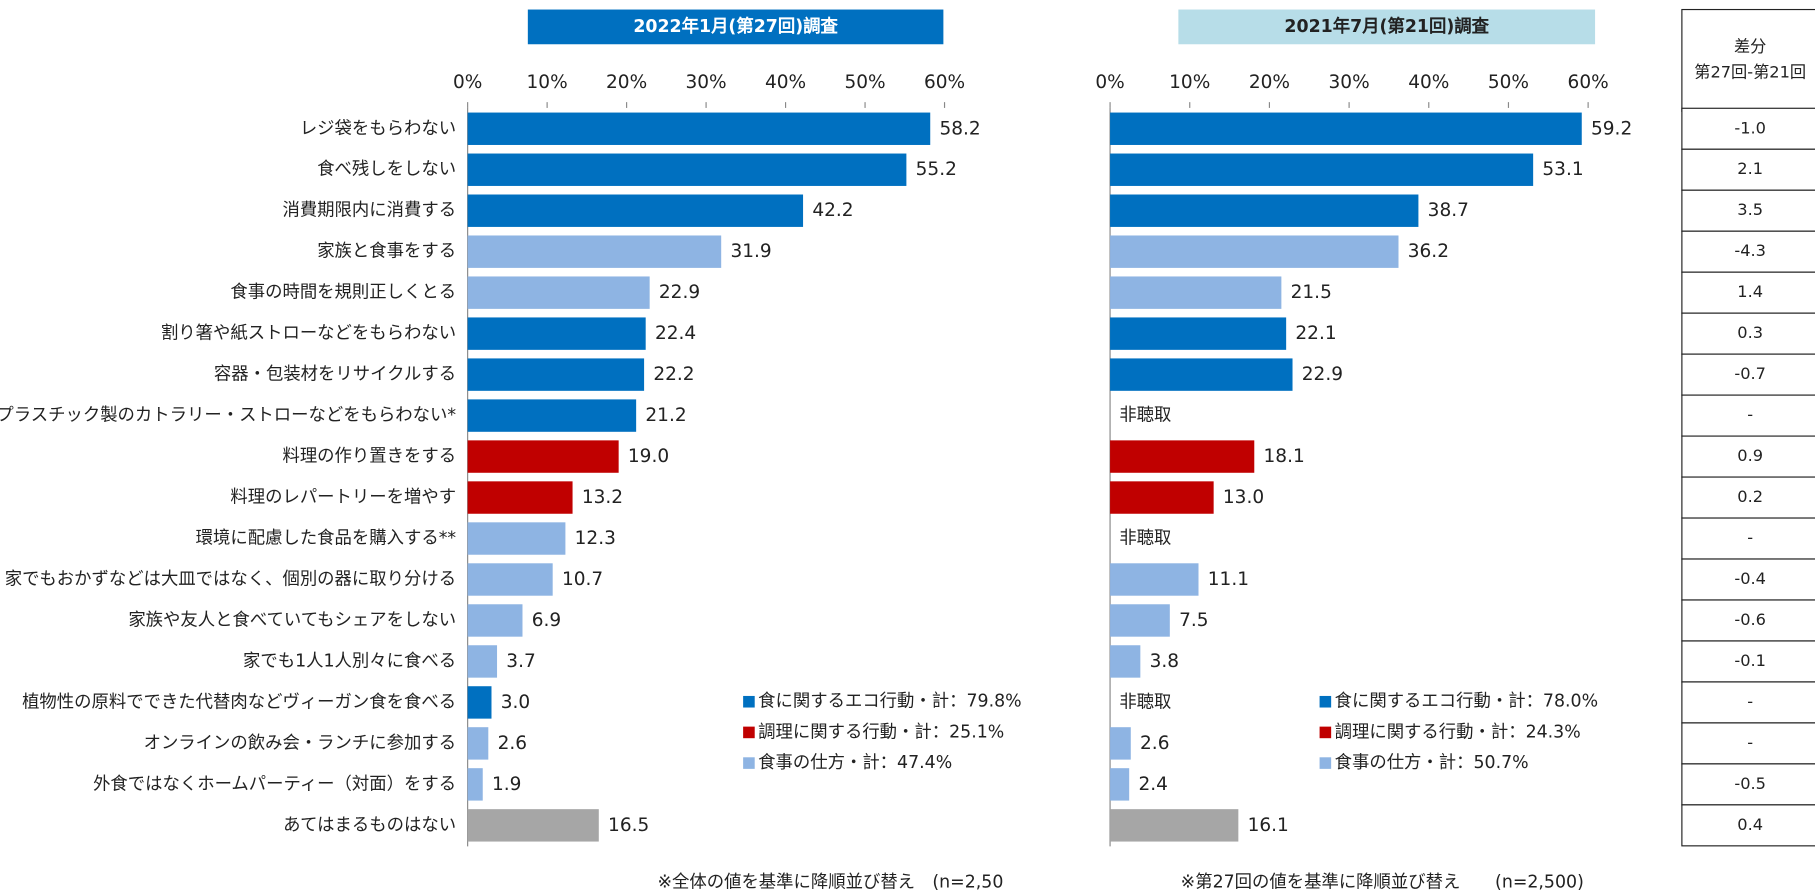 The image size is (1815, 893). What do you see at coordinates (1750, 46) in the screenshot?
I see `table-header: 差分` at bounding box center [1750, 46].